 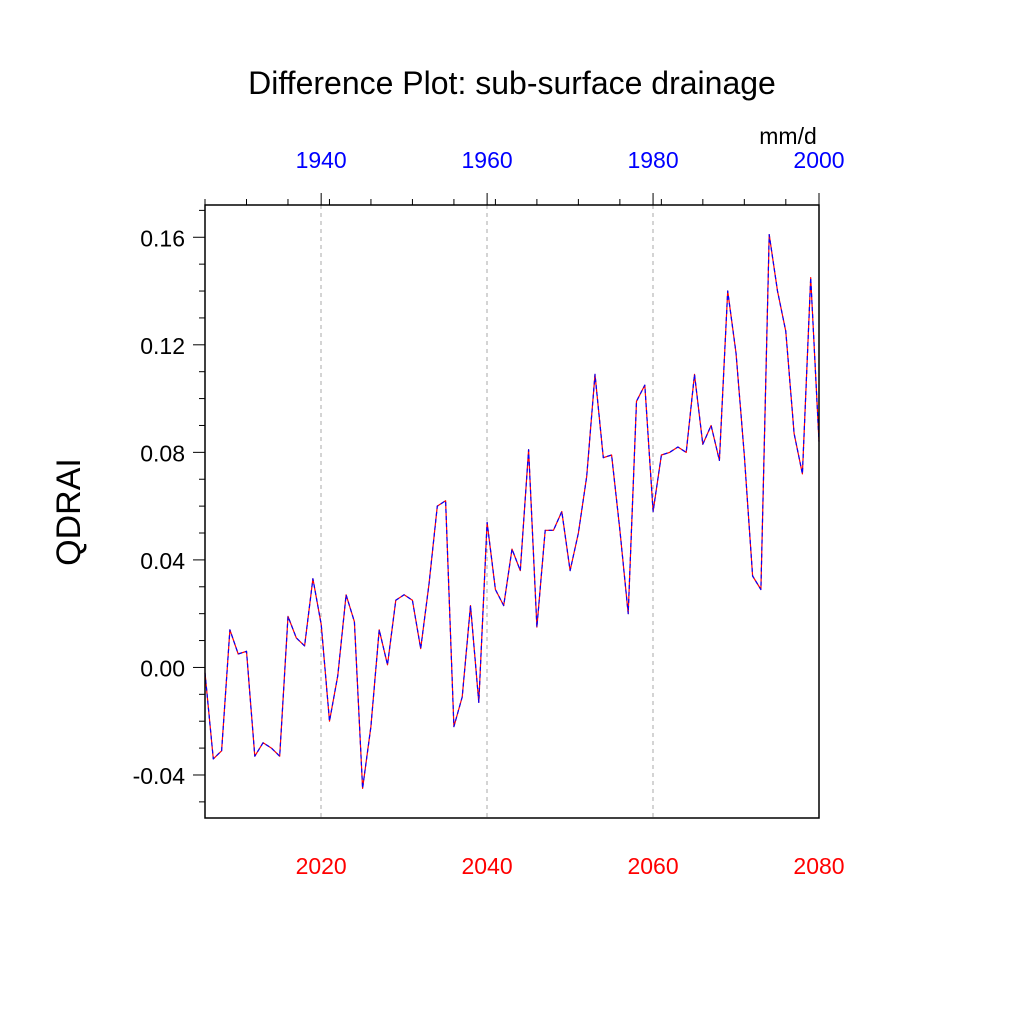 What do you see at coordinates (818, 160) in the screenshot?
I see `x-top-tick-label: 2000` at bounding box center [818, 160].